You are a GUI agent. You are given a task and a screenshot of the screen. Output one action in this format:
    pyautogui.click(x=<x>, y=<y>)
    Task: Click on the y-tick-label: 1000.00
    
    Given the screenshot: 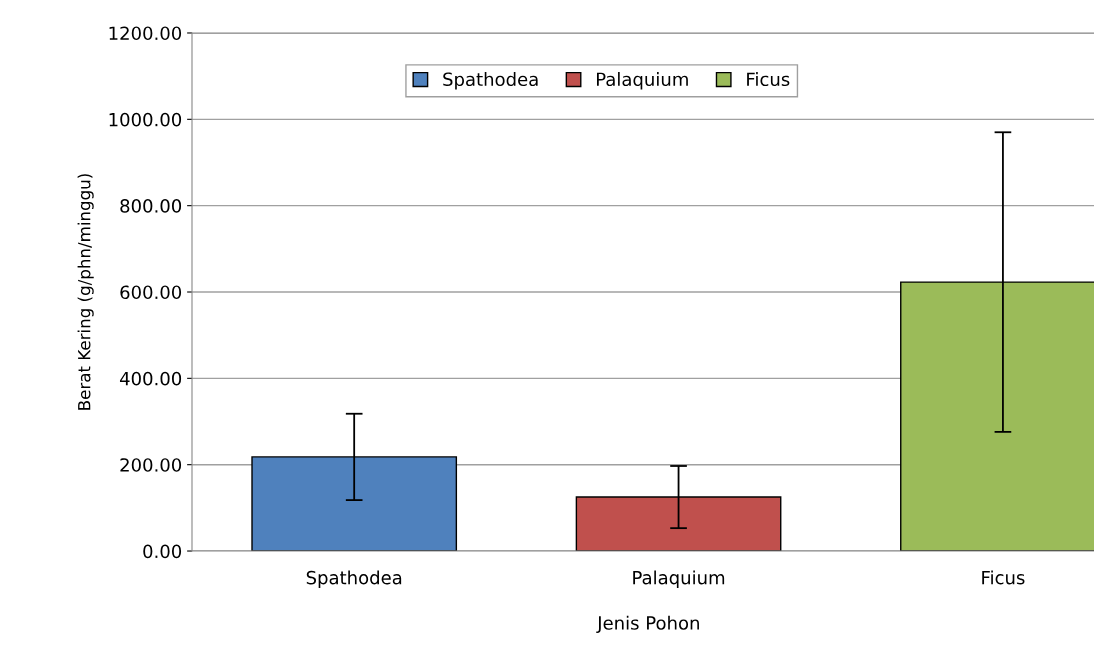 What is the action you would take?
    pyautogui.click(x=145, y=119)
    